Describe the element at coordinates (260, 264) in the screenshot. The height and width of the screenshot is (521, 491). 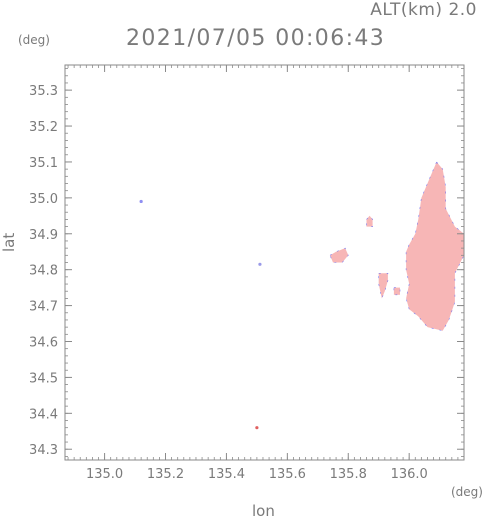
I see `echo-dot-135.51` at that location.